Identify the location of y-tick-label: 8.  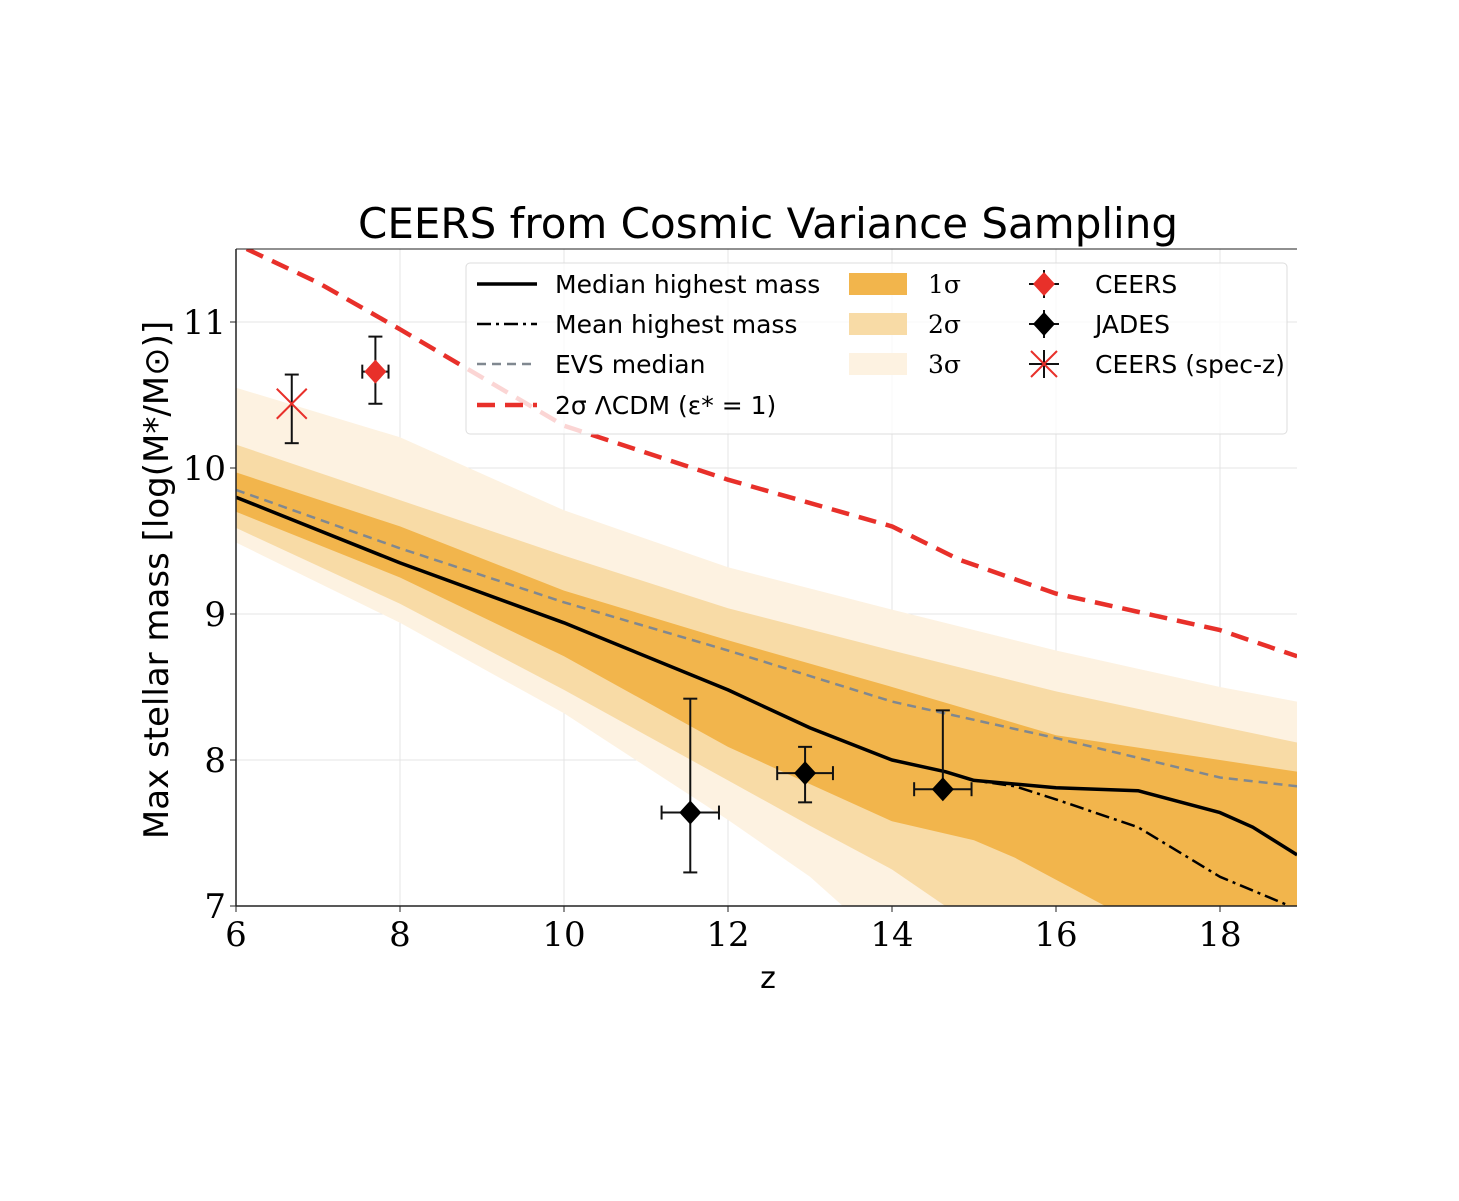
(215, 761).